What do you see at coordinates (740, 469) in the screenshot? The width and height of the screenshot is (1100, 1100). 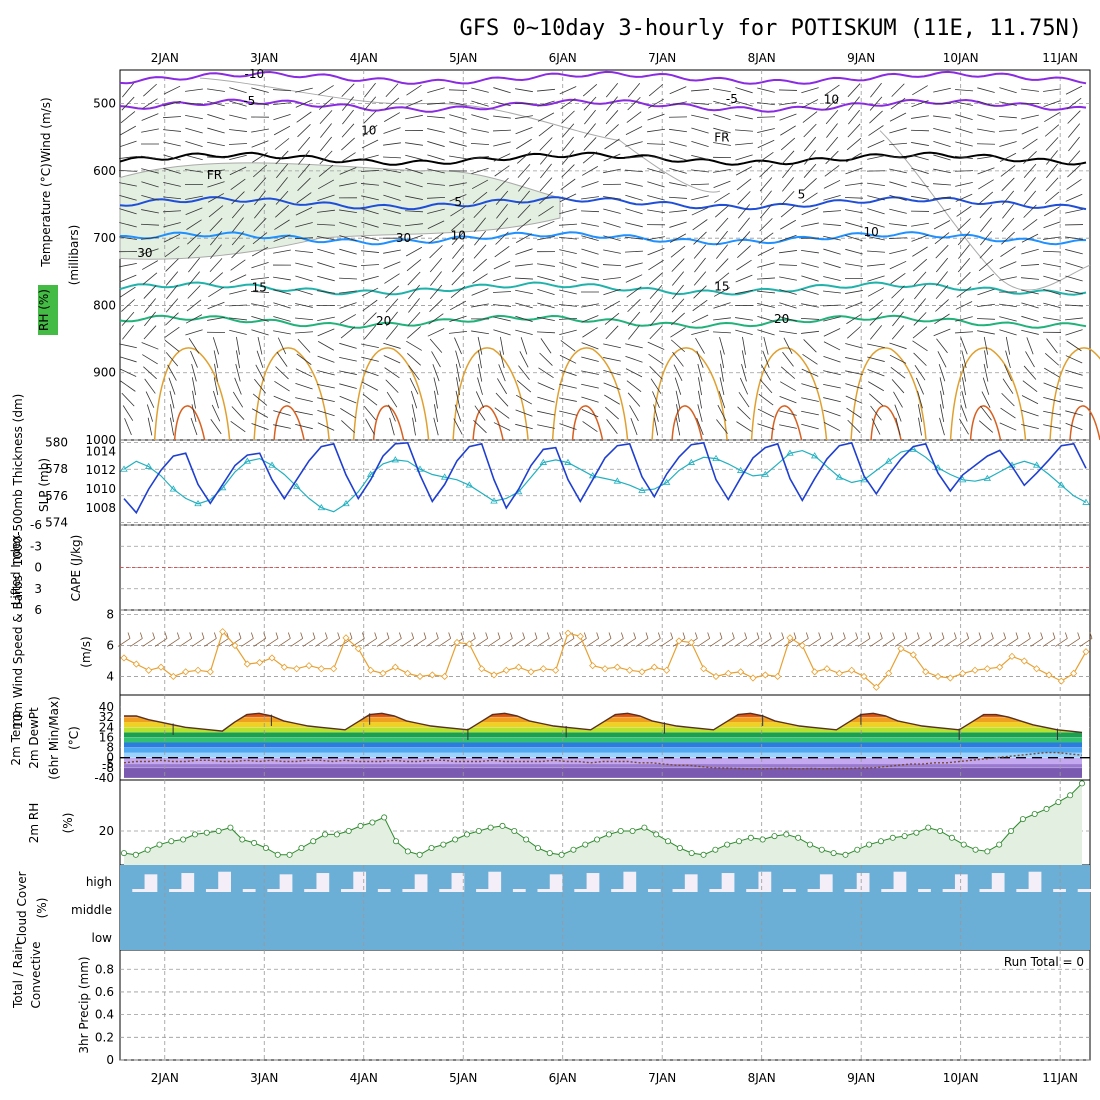 I see `thickness-point` at bounding box center [740, 469].